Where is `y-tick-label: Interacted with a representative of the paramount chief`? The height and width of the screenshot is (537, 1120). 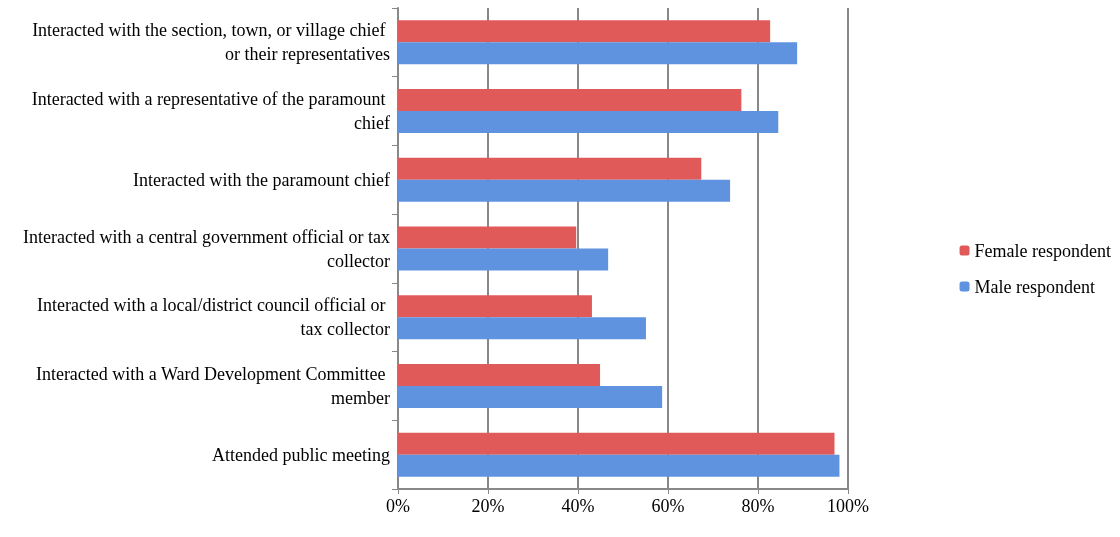
y-tick-label: Interacted with a representative of the paramount chief is located at coordinates (210, 111).